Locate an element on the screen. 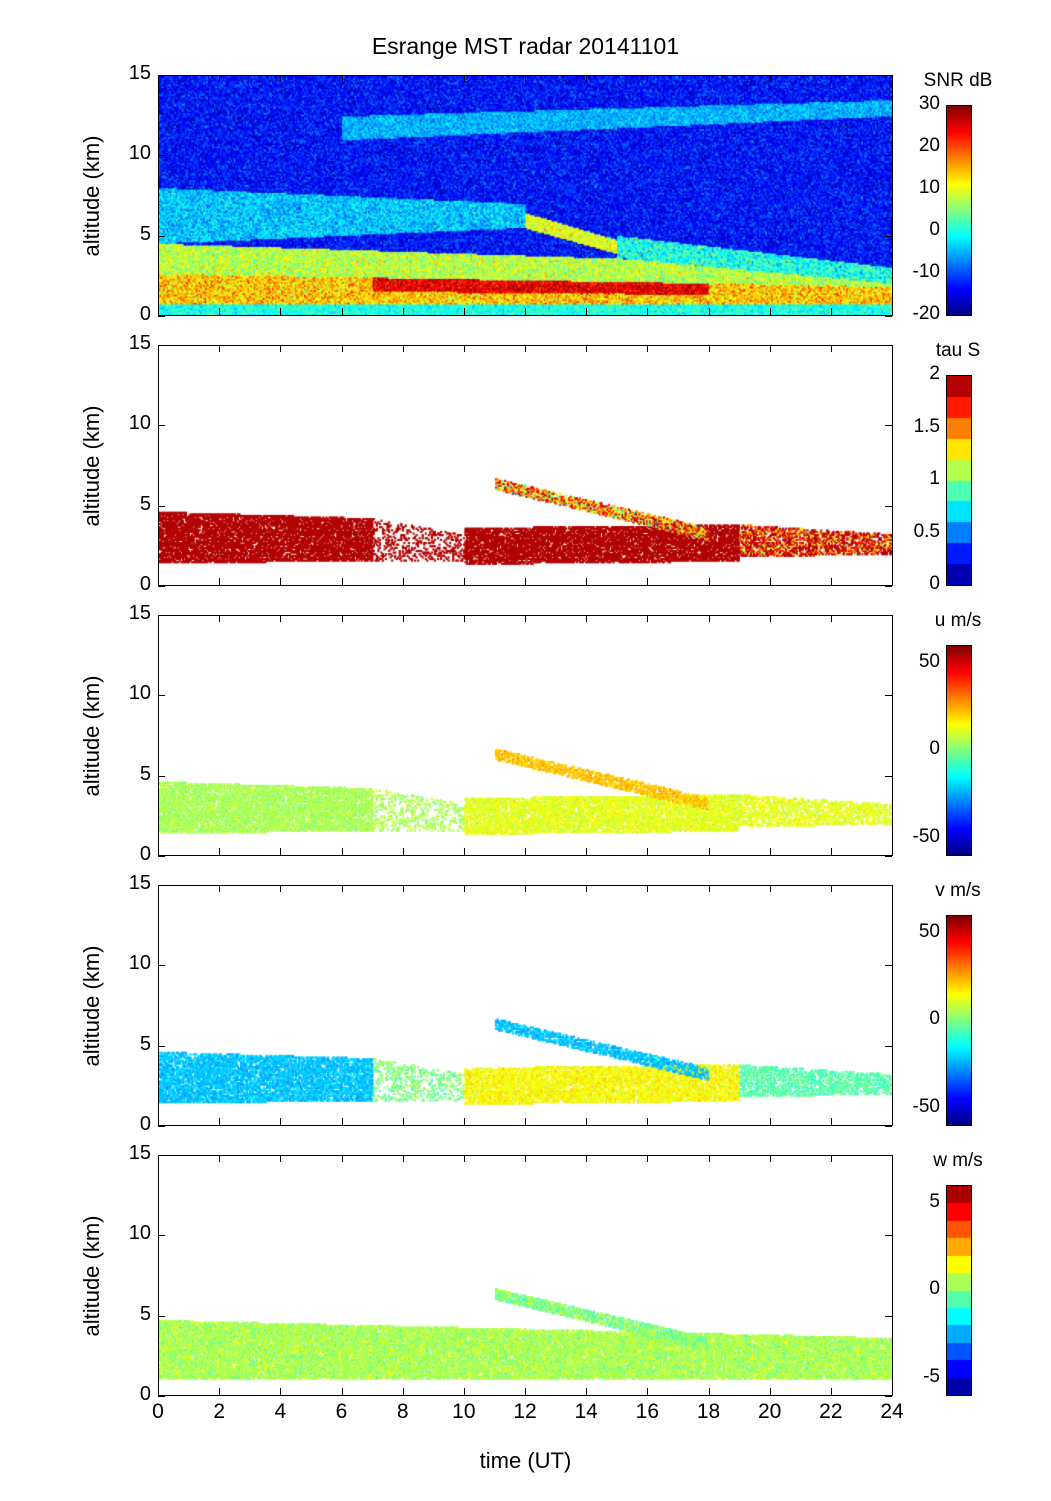  heatmap-v is located at coordinates (525, 1005).